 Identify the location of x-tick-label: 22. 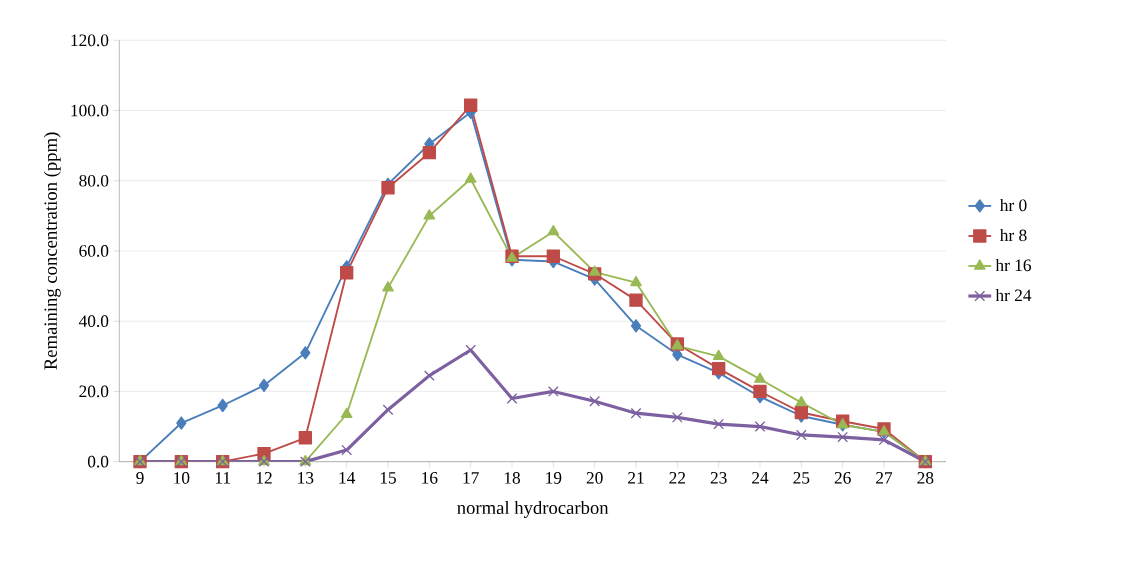
(677, 478).